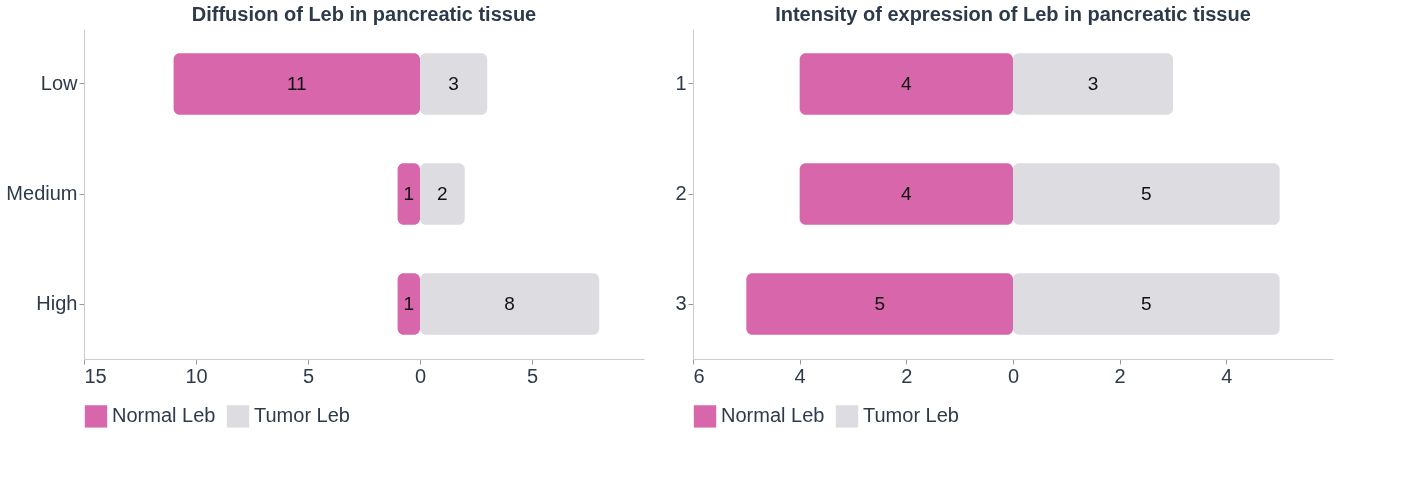 This screenshot has height=491, width=1425. Describe the element at coordinates (681, 83) in the screenshot. I see `y-tick-label: 1` at that location.